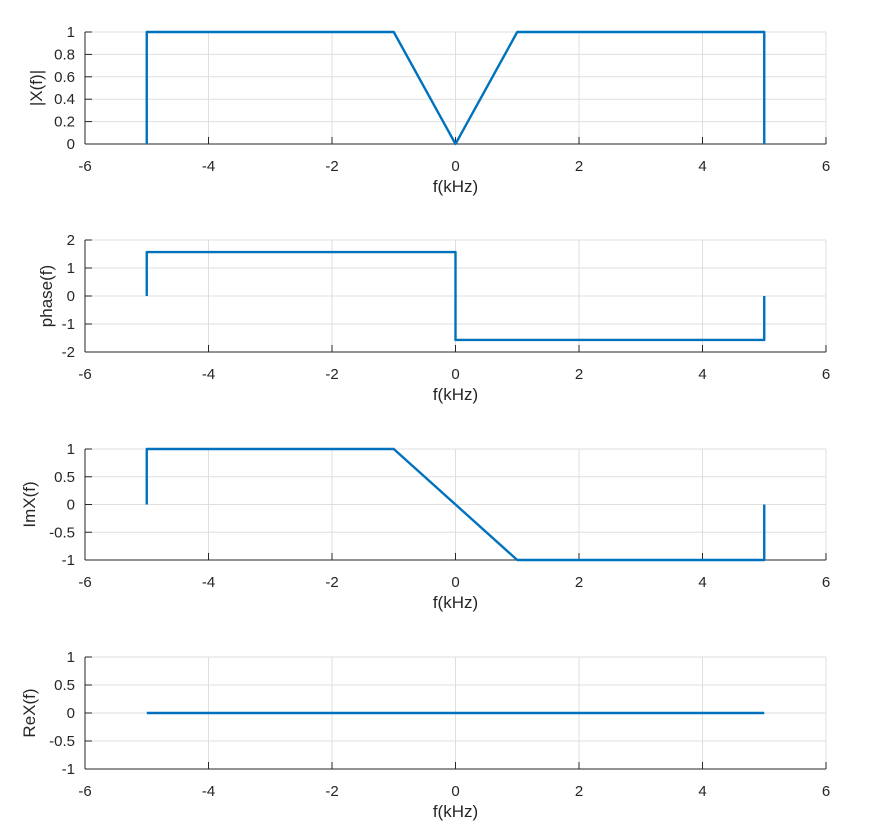  Describe the element at coordinates (46, 296) in the screenshot. I see `y-axis-label: phase(f)` at that location.